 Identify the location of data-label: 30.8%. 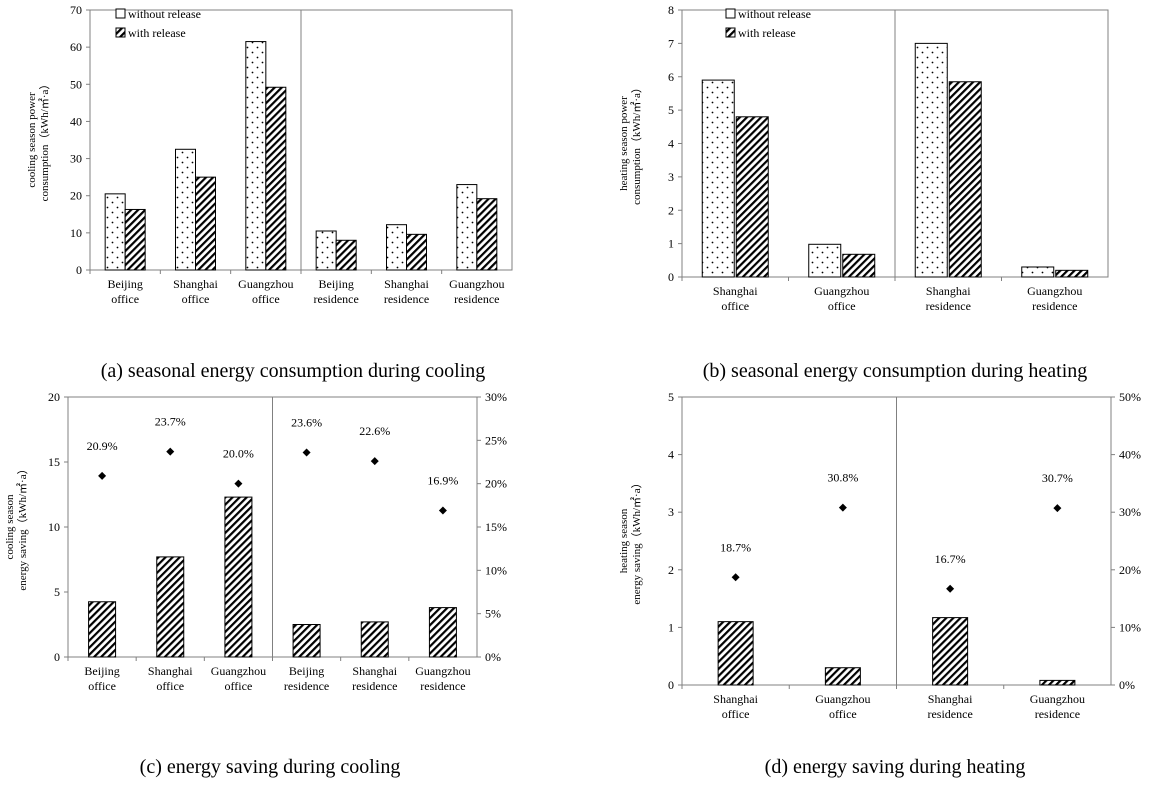
(842, 478).